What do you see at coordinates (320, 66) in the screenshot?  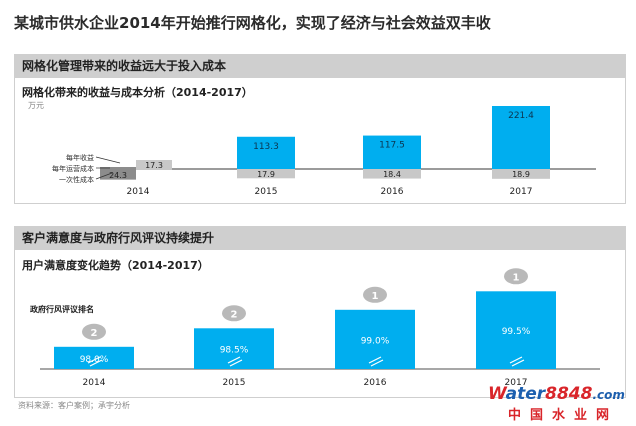 I see `section-header-revenue-cost: 网格化管理带来的收益远大于投入成本` at bounding box center [320, 66].